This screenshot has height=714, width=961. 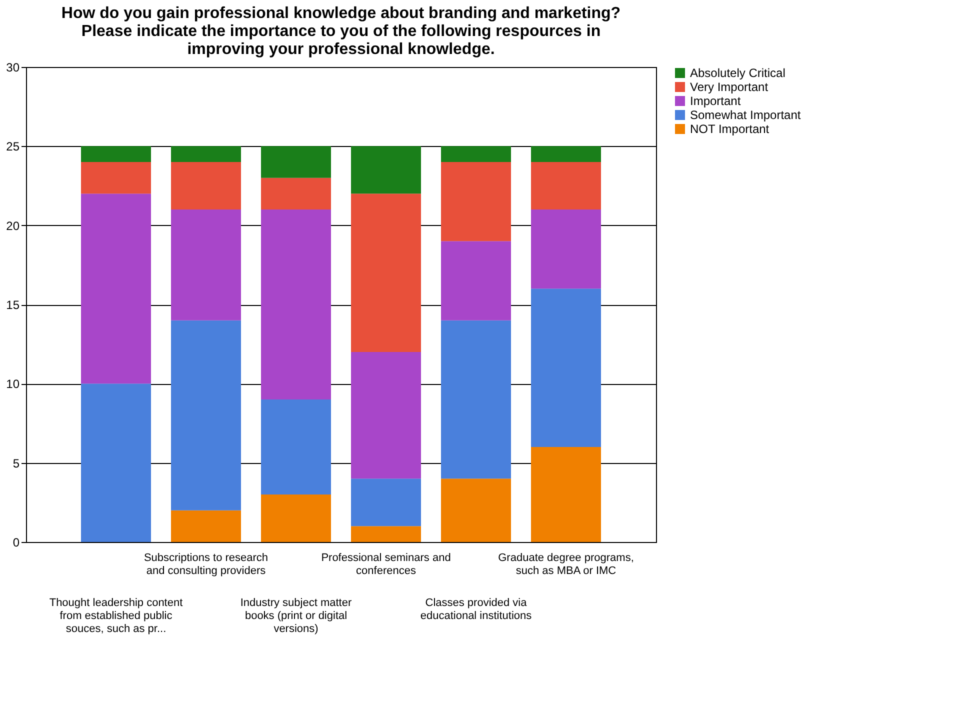 What do you see at coordinates (566, 564) in the screenshot?
I see `x-tick-label: Graduate degree programs, such as MBA or IMC` at bounding box center [566, 564].